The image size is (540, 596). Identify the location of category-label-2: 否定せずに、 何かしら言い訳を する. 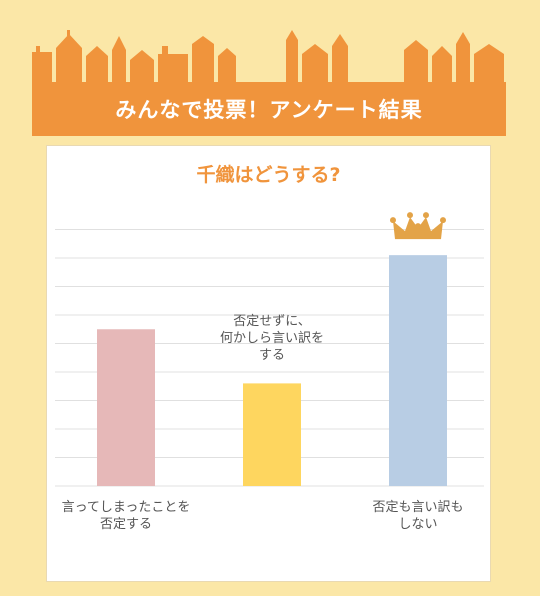
(271, 339).